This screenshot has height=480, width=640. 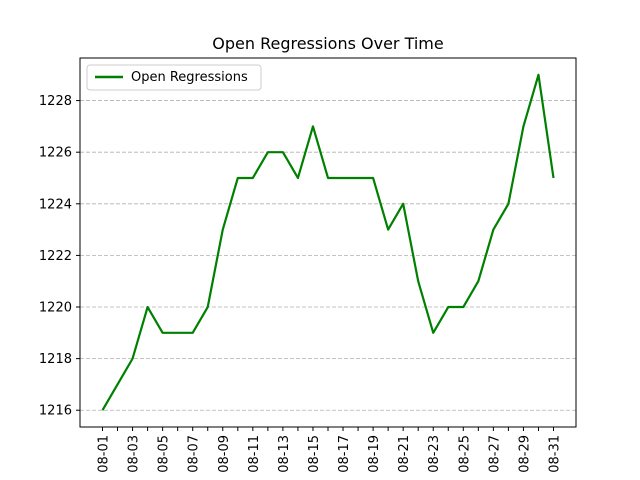 I want to click on x-tick-label: 08-03, so click(x=134, y=454).